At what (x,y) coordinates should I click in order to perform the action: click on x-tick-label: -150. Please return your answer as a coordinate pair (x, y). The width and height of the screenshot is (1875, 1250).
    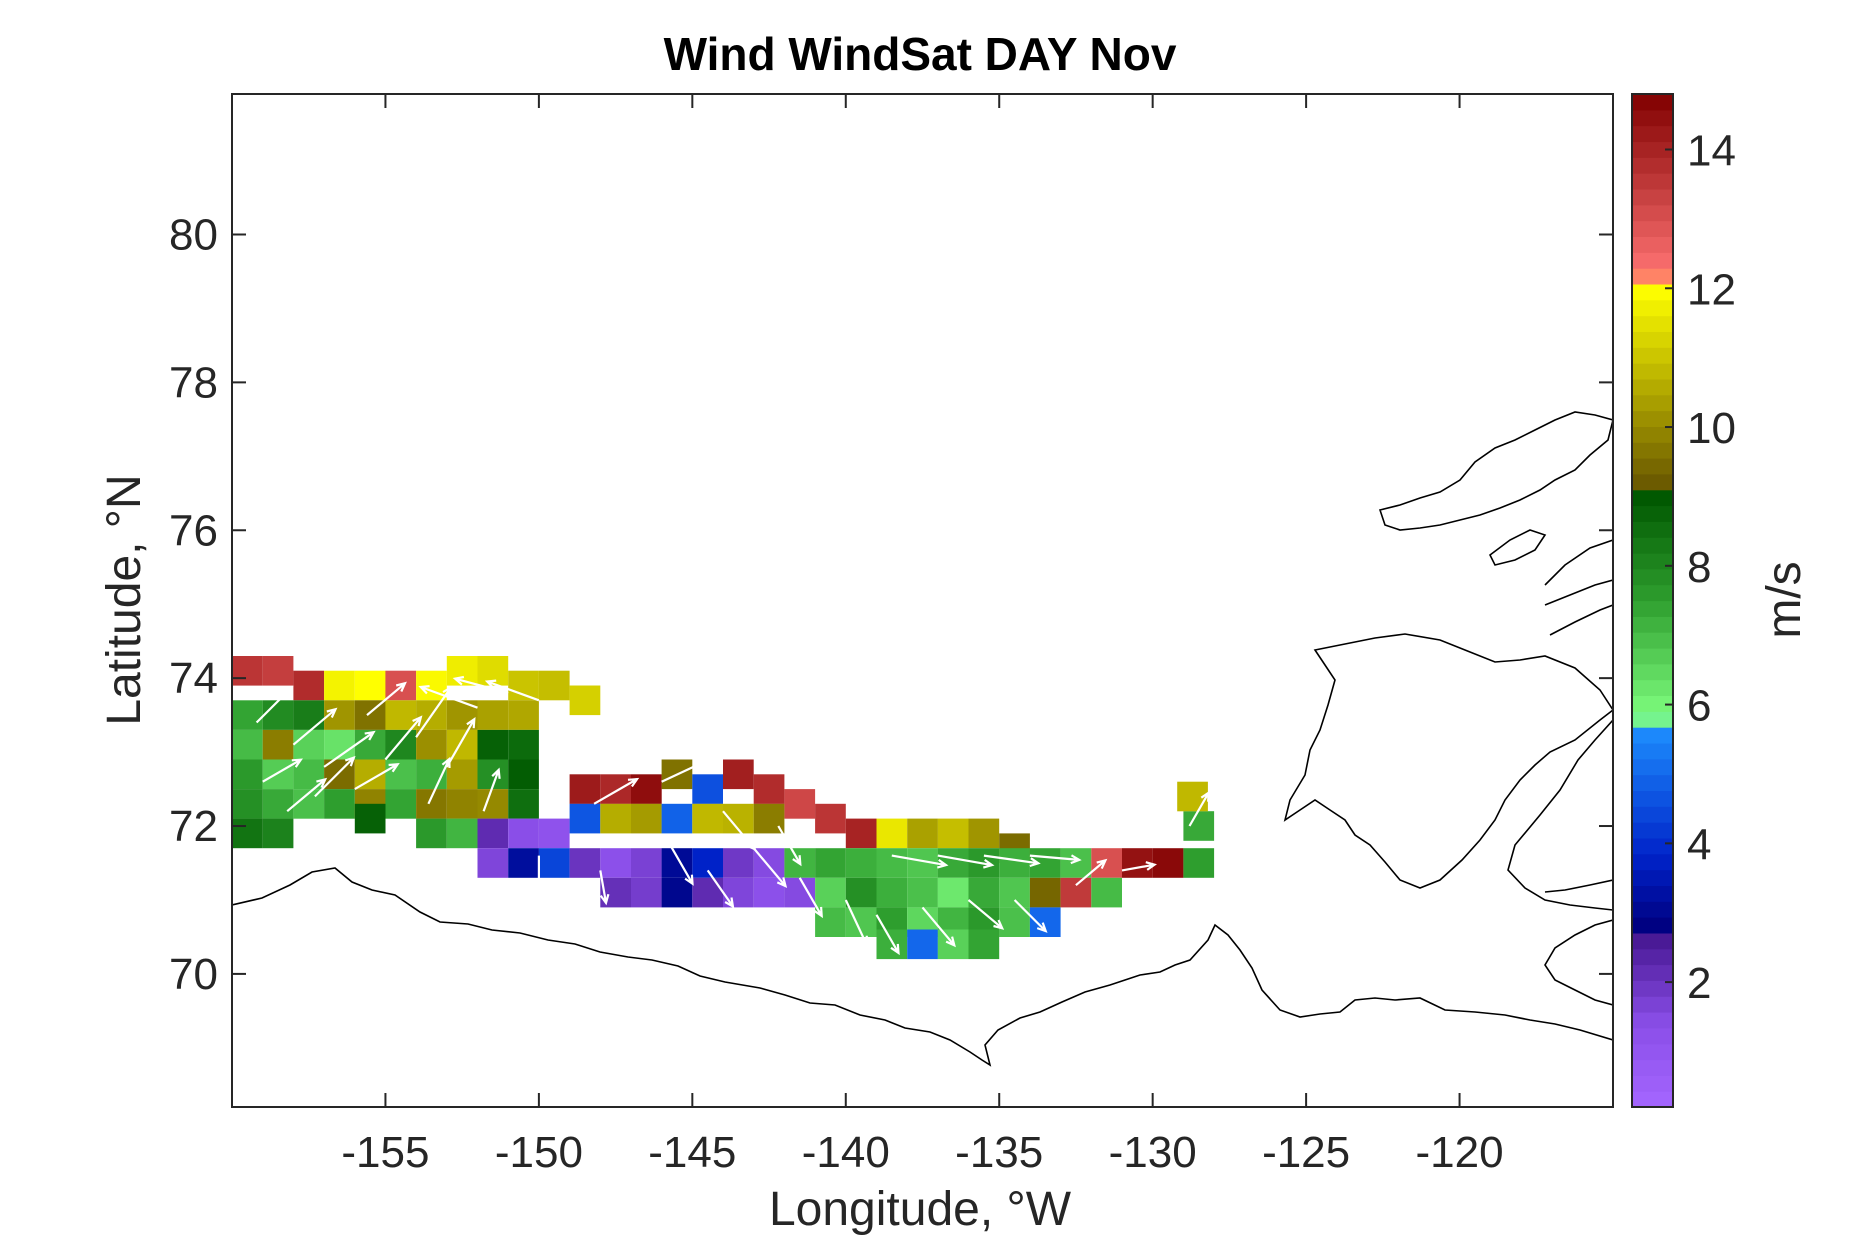
    Looking at the image, I should click on (539, 1152).